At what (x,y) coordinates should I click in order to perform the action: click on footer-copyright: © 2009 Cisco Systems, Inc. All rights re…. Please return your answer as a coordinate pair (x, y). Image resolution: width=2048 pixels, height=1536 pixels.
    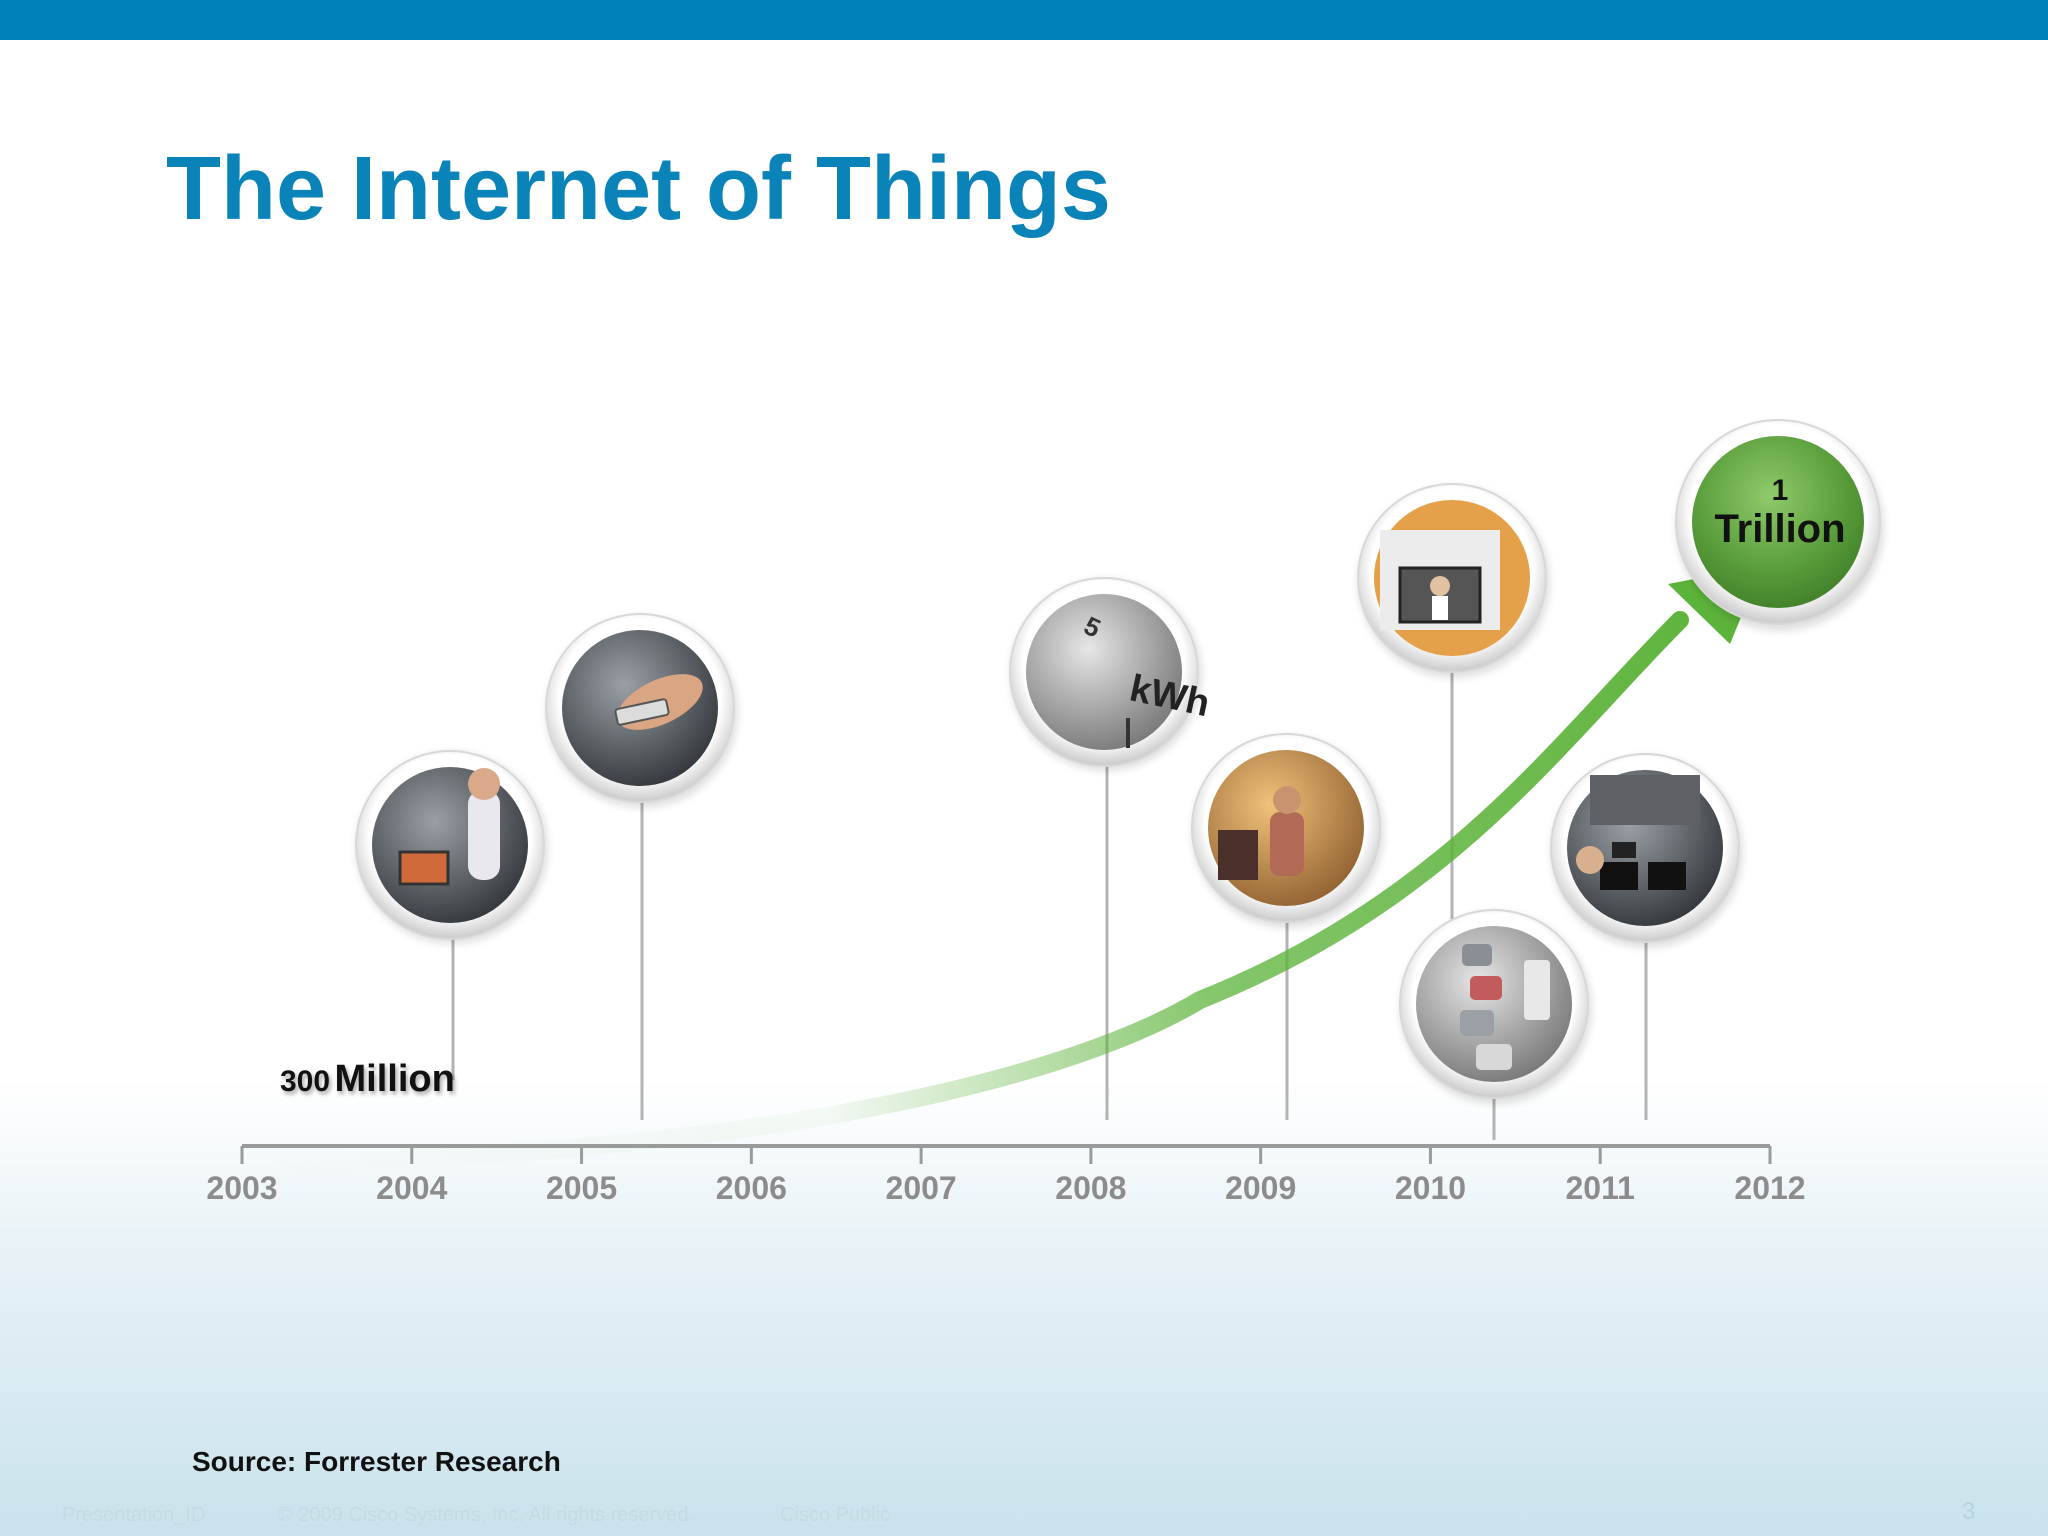
    Looking at the image, I should click on (486, 1515).